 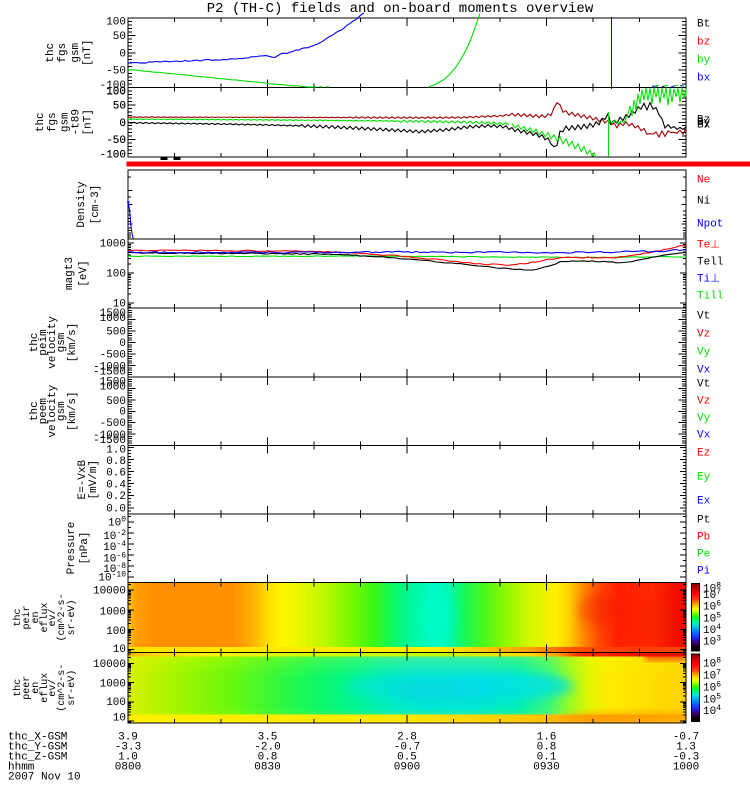 I want to click on svg-text: 0.0, so click(x=116, y=509).